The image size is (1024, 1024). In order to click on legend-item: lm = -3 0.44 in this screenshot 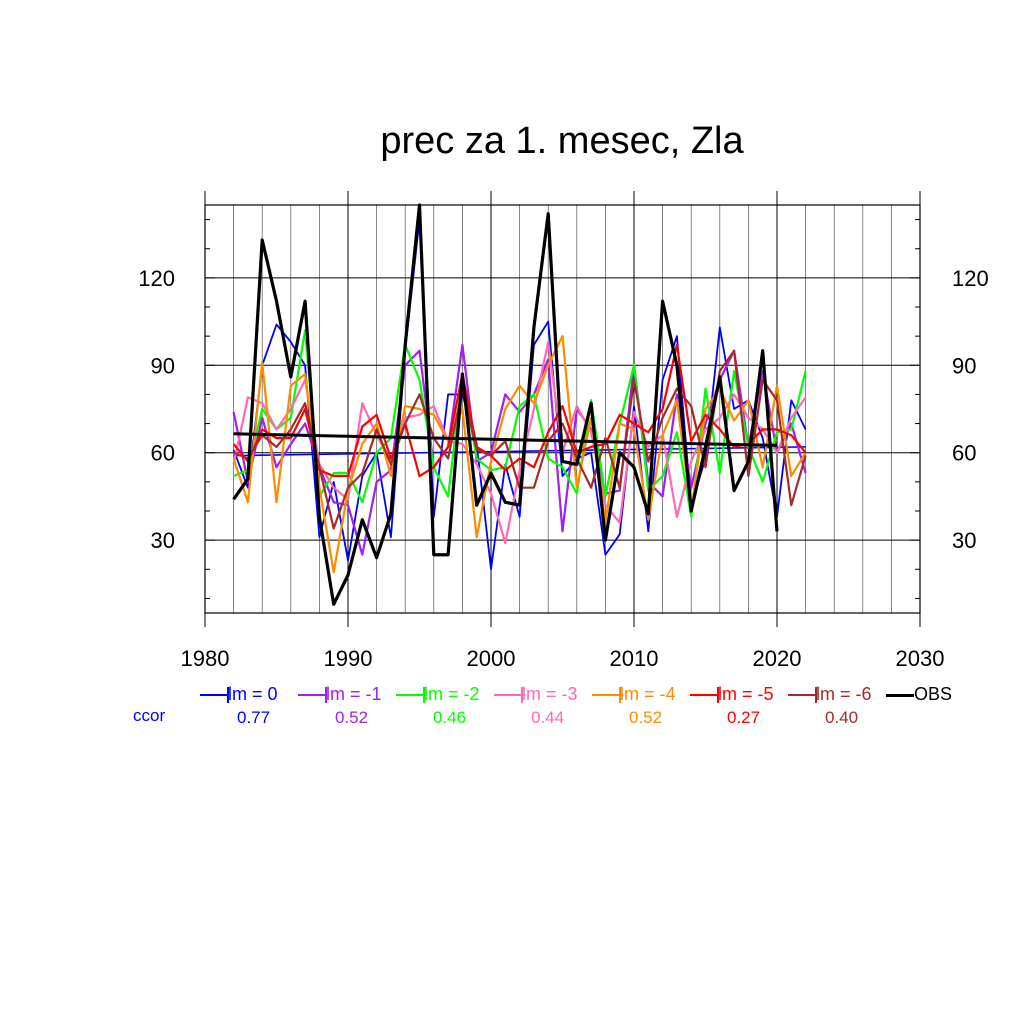, I will do `click(543, 705)`.